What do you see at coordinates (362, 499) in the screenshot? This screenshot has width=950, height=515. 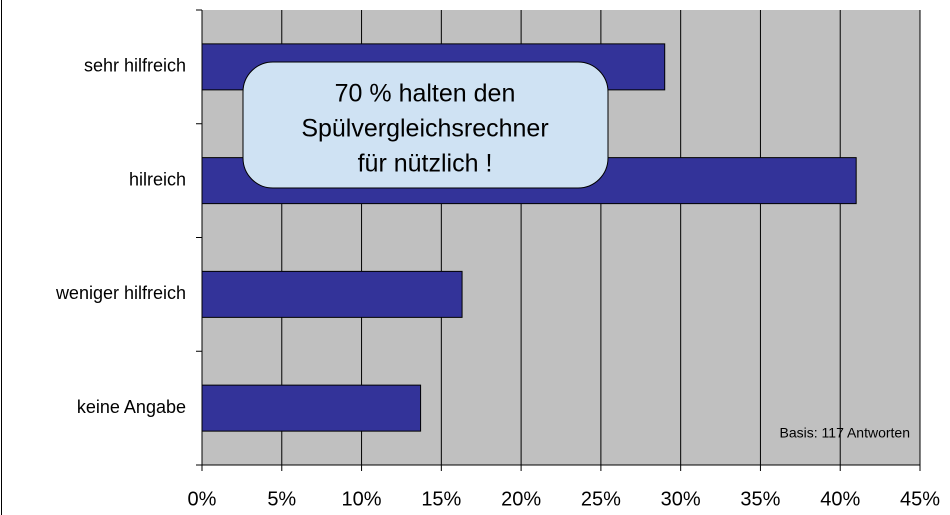 I see `x-tick-label: 10%` at bounding box center [362, 499].